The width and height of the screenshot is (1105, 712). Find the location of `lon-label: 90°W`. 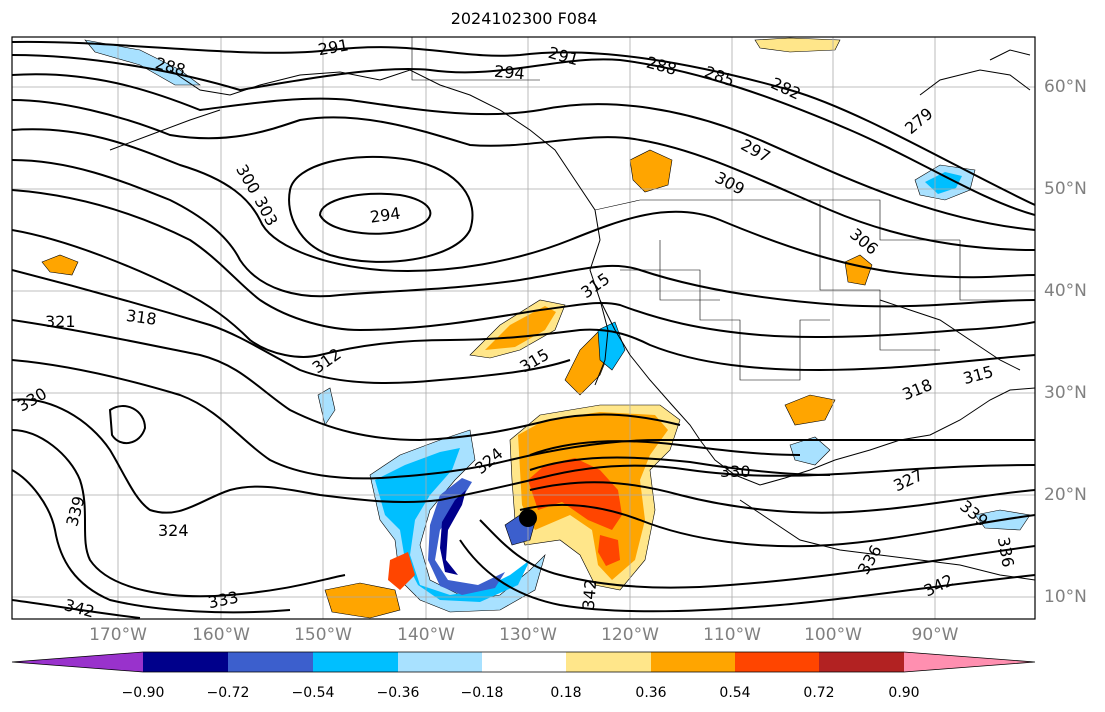

lon-label: 90°W is located at coordinates (935, 635).